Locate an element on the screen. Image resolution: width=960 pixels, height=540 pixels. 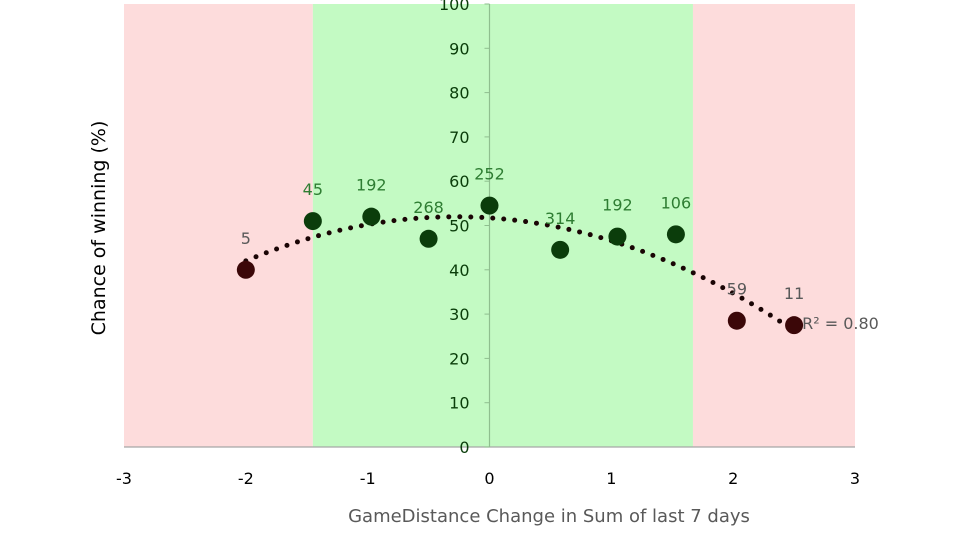
y-axis-title: Chance of winning (%) is located at coordinates (99, 228).